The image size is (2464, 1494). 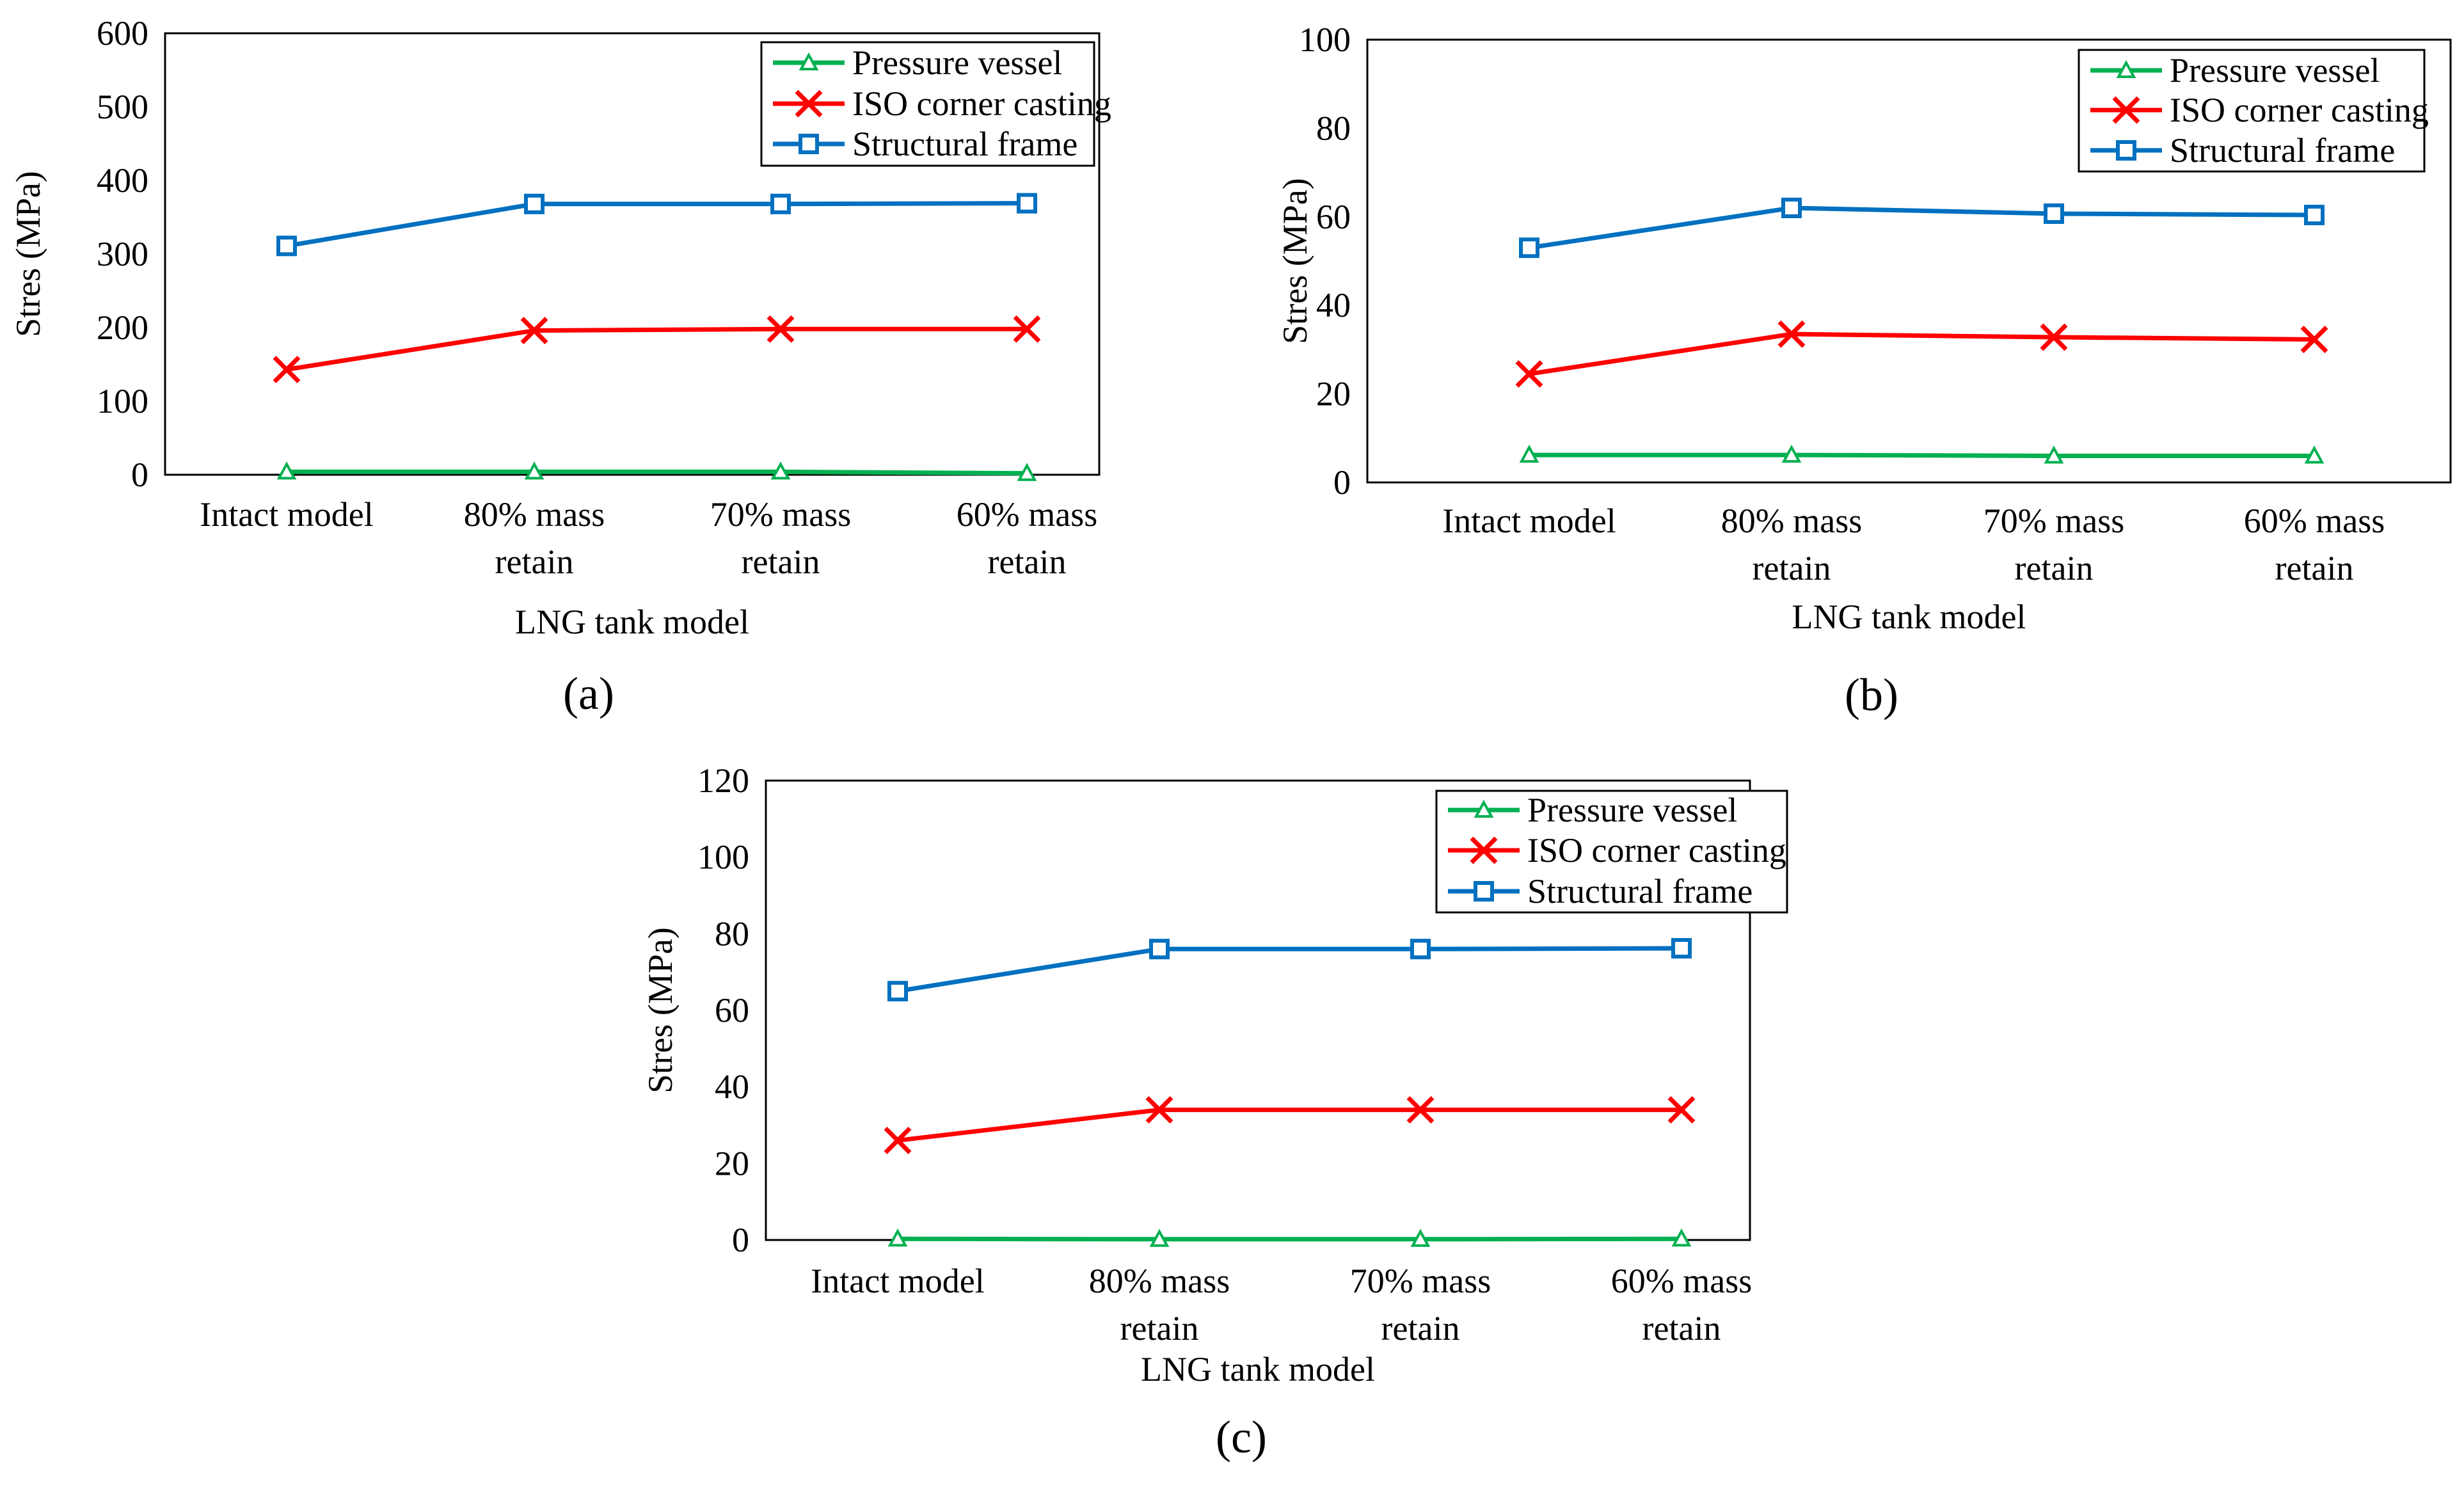 What do you see at coordinates (732, 1010) in the screenshot?
I see `chart-c-y-tick-label-3: 60` at bounding box center [732, 1010].